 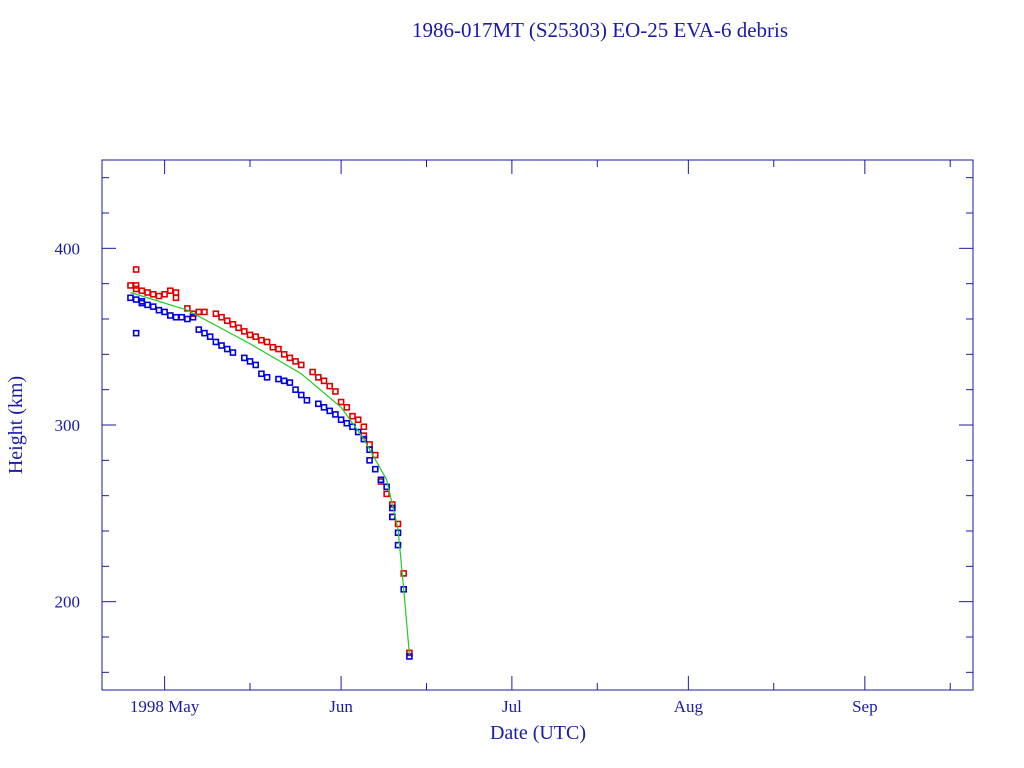 I want to click on y-tick-labels: 200 300 400, so click(x=68, y=425).